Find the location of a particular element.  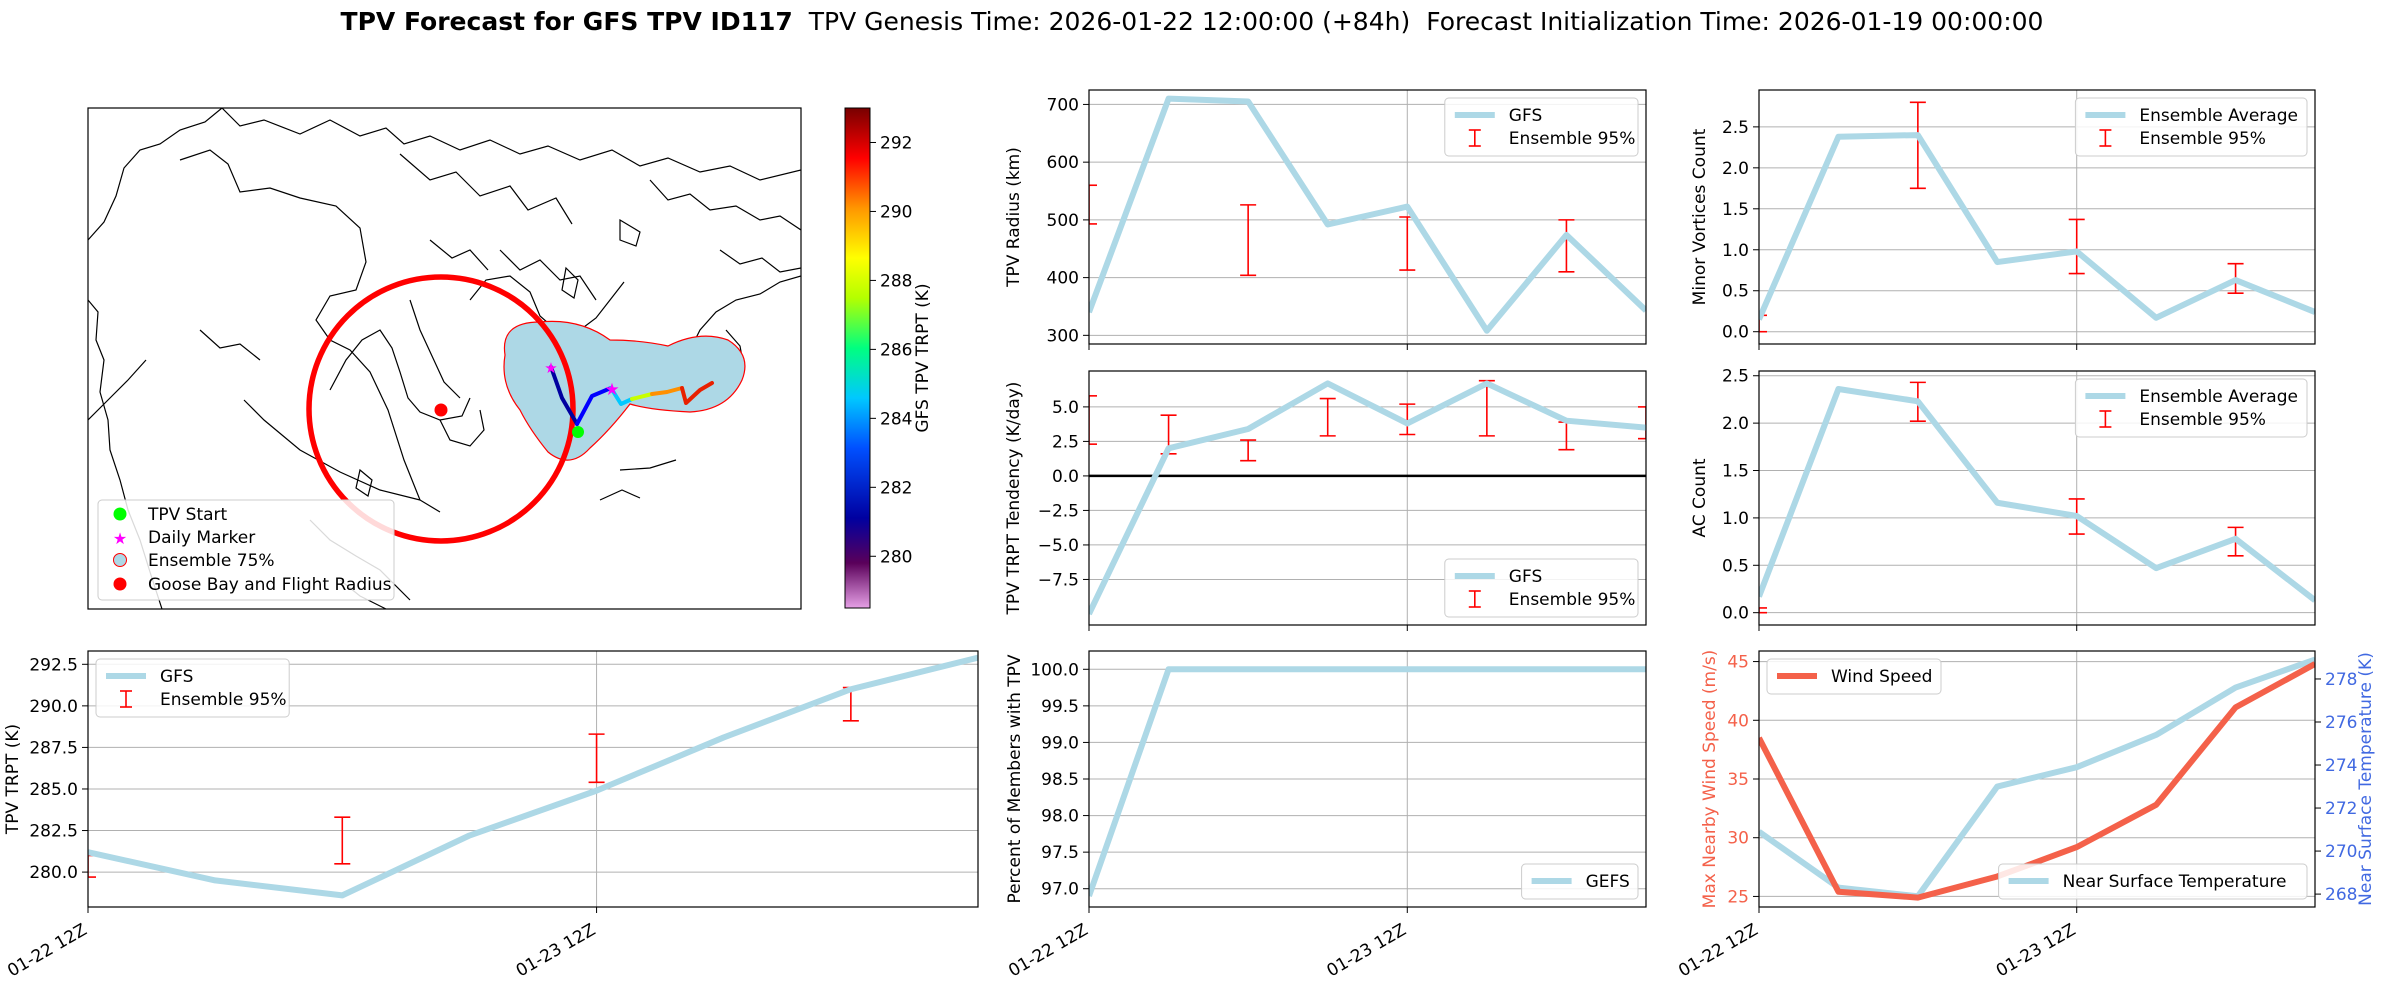

y-tick-label: 98.5 is located at coordinates (1060, 780).